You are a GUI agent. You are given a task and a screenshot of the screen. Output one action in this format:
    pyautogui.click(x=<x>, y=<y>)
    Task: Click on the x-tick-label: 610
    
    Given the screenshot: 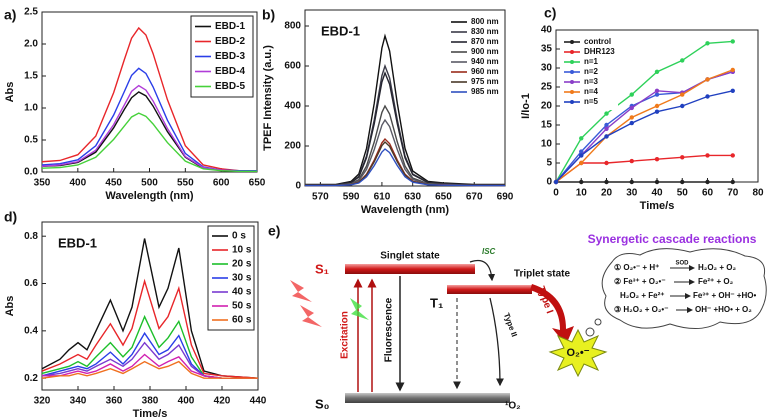 What is the action you would take?
    pyautogui.click(x=382, y=197)
    